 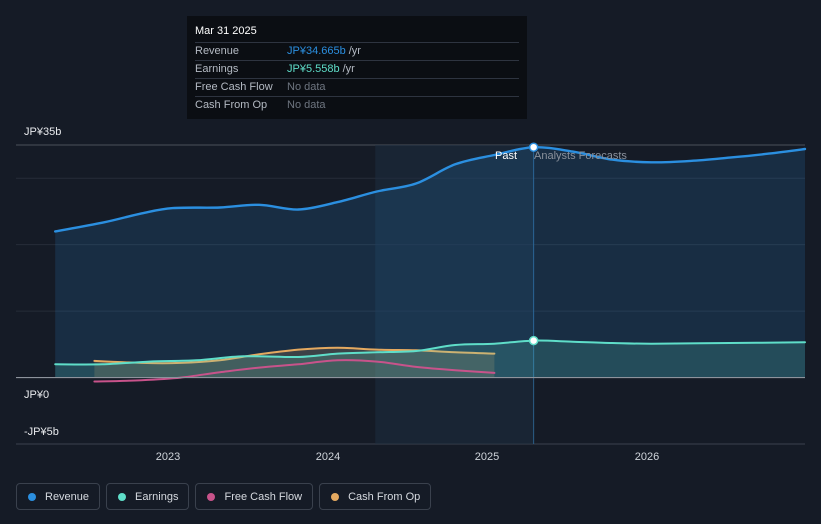 I want to click on free-cash-flow-line, so click(x=294, y=371).